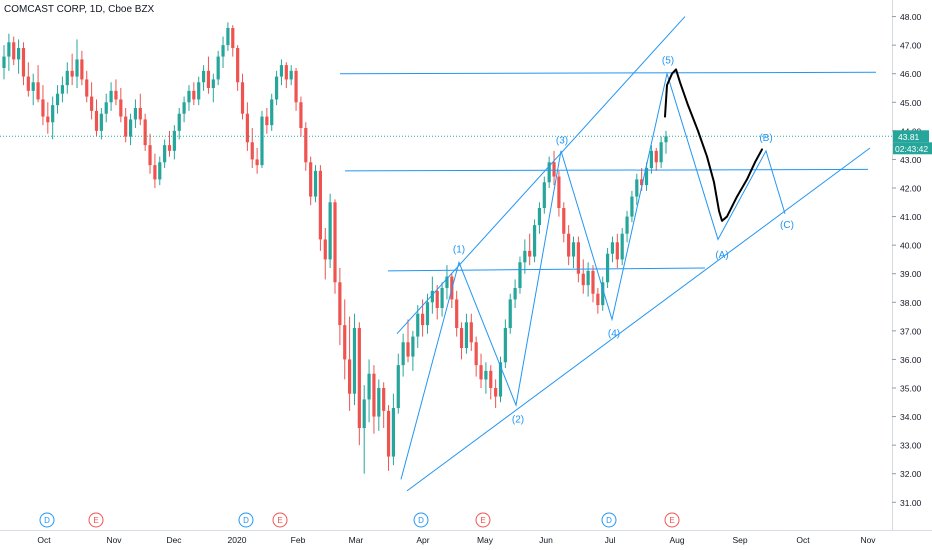 This screenshot has height=550, width=932. What do you see at coordinates (911, 17) in the screenshot?
I see `y-tick-label: 48.00` at bounding box center [911, 17].